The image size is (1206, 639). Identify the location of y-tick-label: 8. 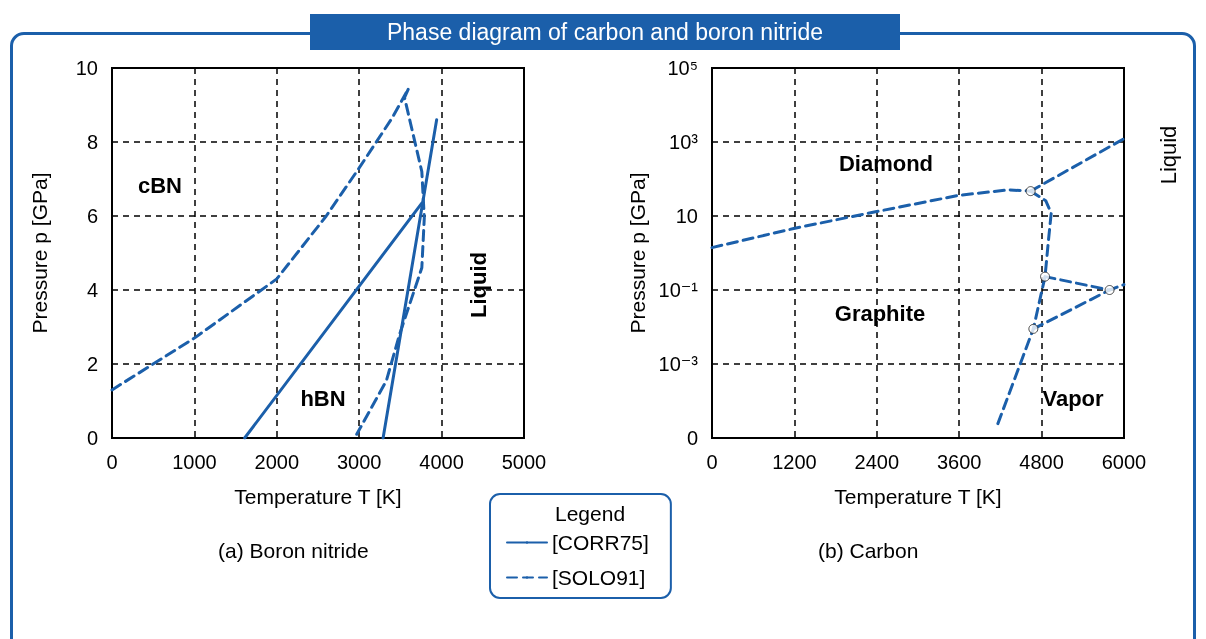
(92, 142).